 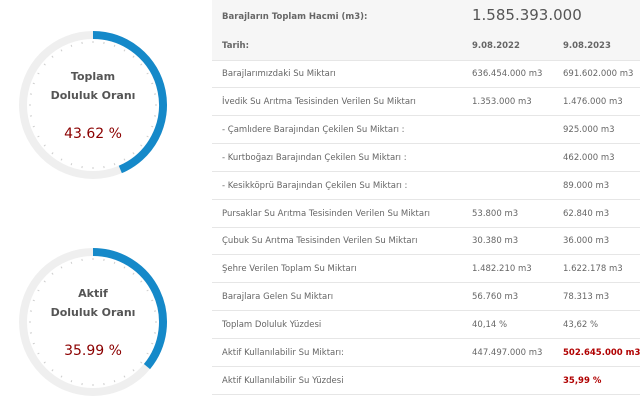 I want to click on label-cell: Aktif Kullanılabilir Su Yüzdesi, so click(x=283, y=380).